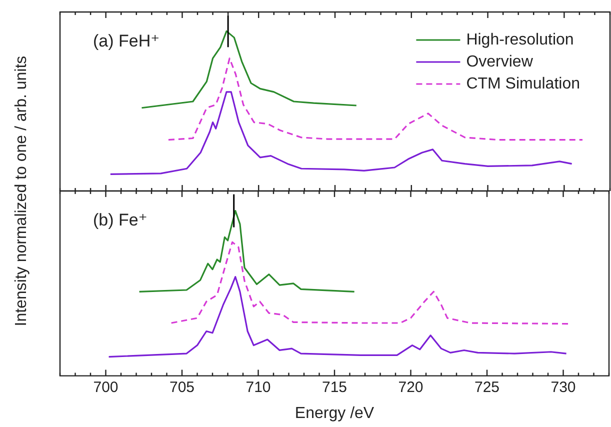  I want to click on legend-label: Overview, so click(500, 61).